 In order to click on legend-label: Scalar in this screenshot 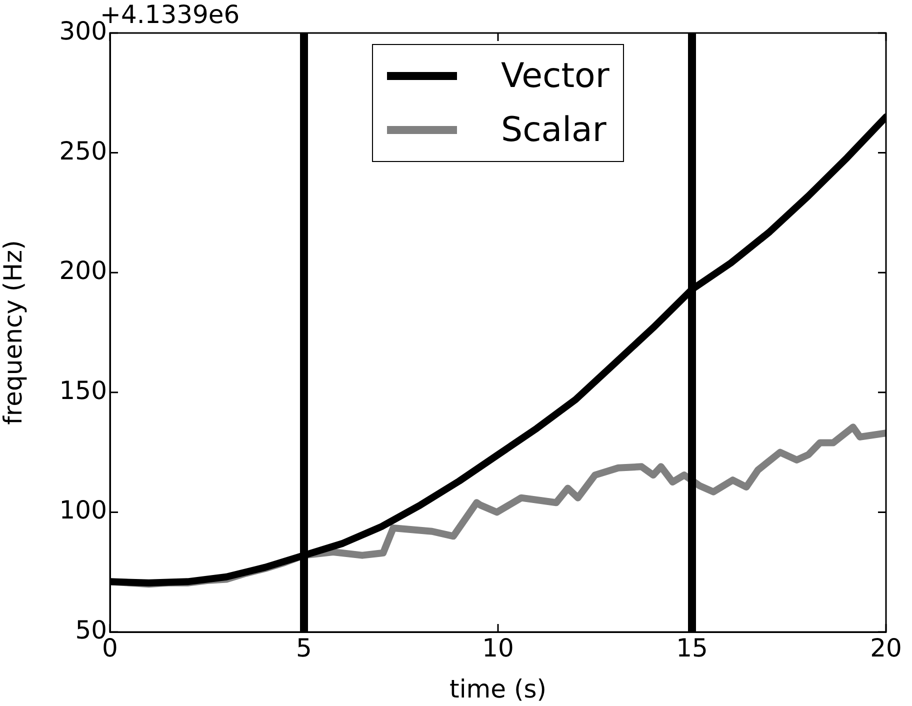, I will do `click(553, 130)`.